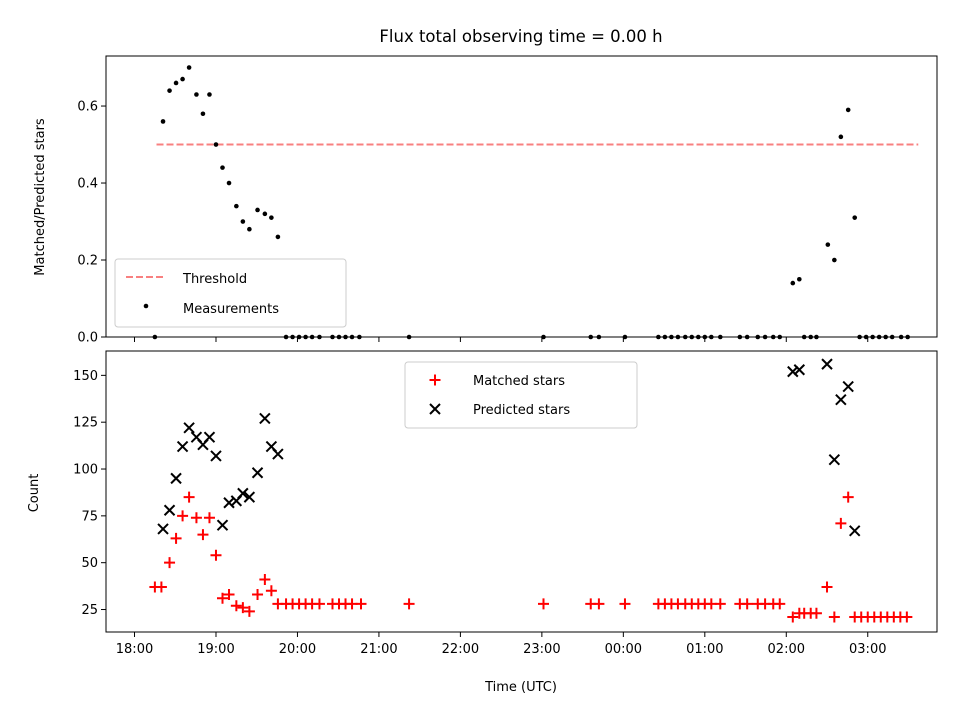 The height and width of the screenshot is (720, 960). I want to click on x-tick-label: 22:00, so click(460, 649).